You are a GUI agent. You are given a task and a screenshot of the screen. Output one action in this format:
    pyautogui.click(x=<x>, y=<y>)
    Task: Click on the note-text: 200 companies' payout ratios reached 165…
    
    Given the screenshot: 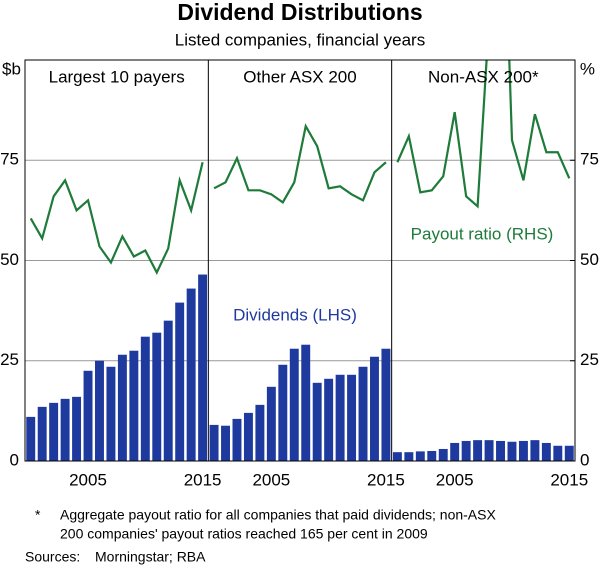 What is the action you would take?
    pyautogui.click(x=244, y=534)
    